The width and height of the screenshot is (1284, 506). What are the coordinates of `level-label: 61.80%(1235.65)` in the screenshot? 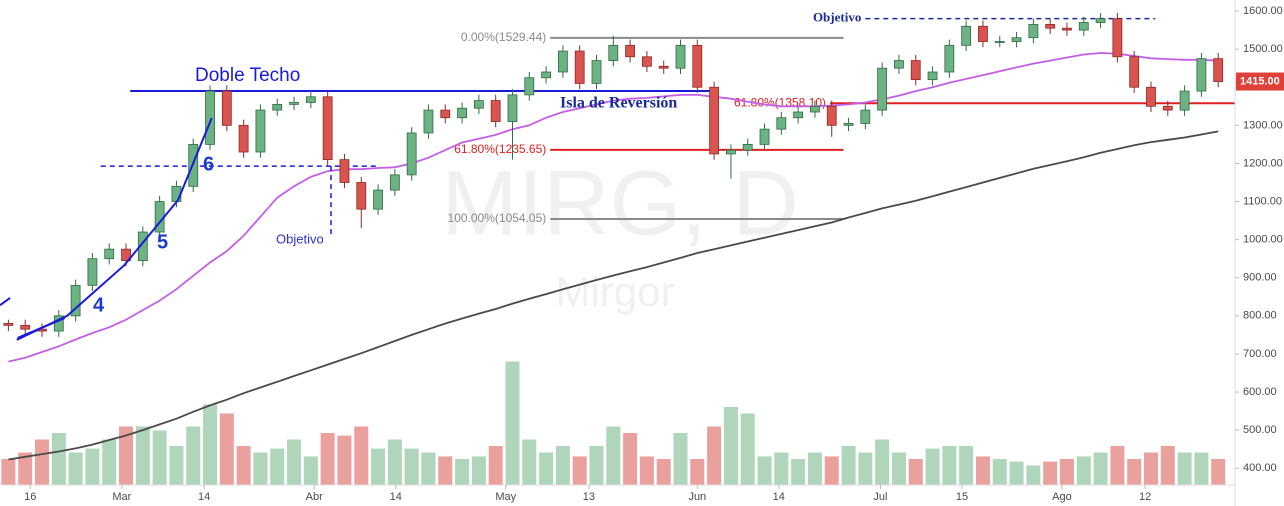 It's located at (500, 149).